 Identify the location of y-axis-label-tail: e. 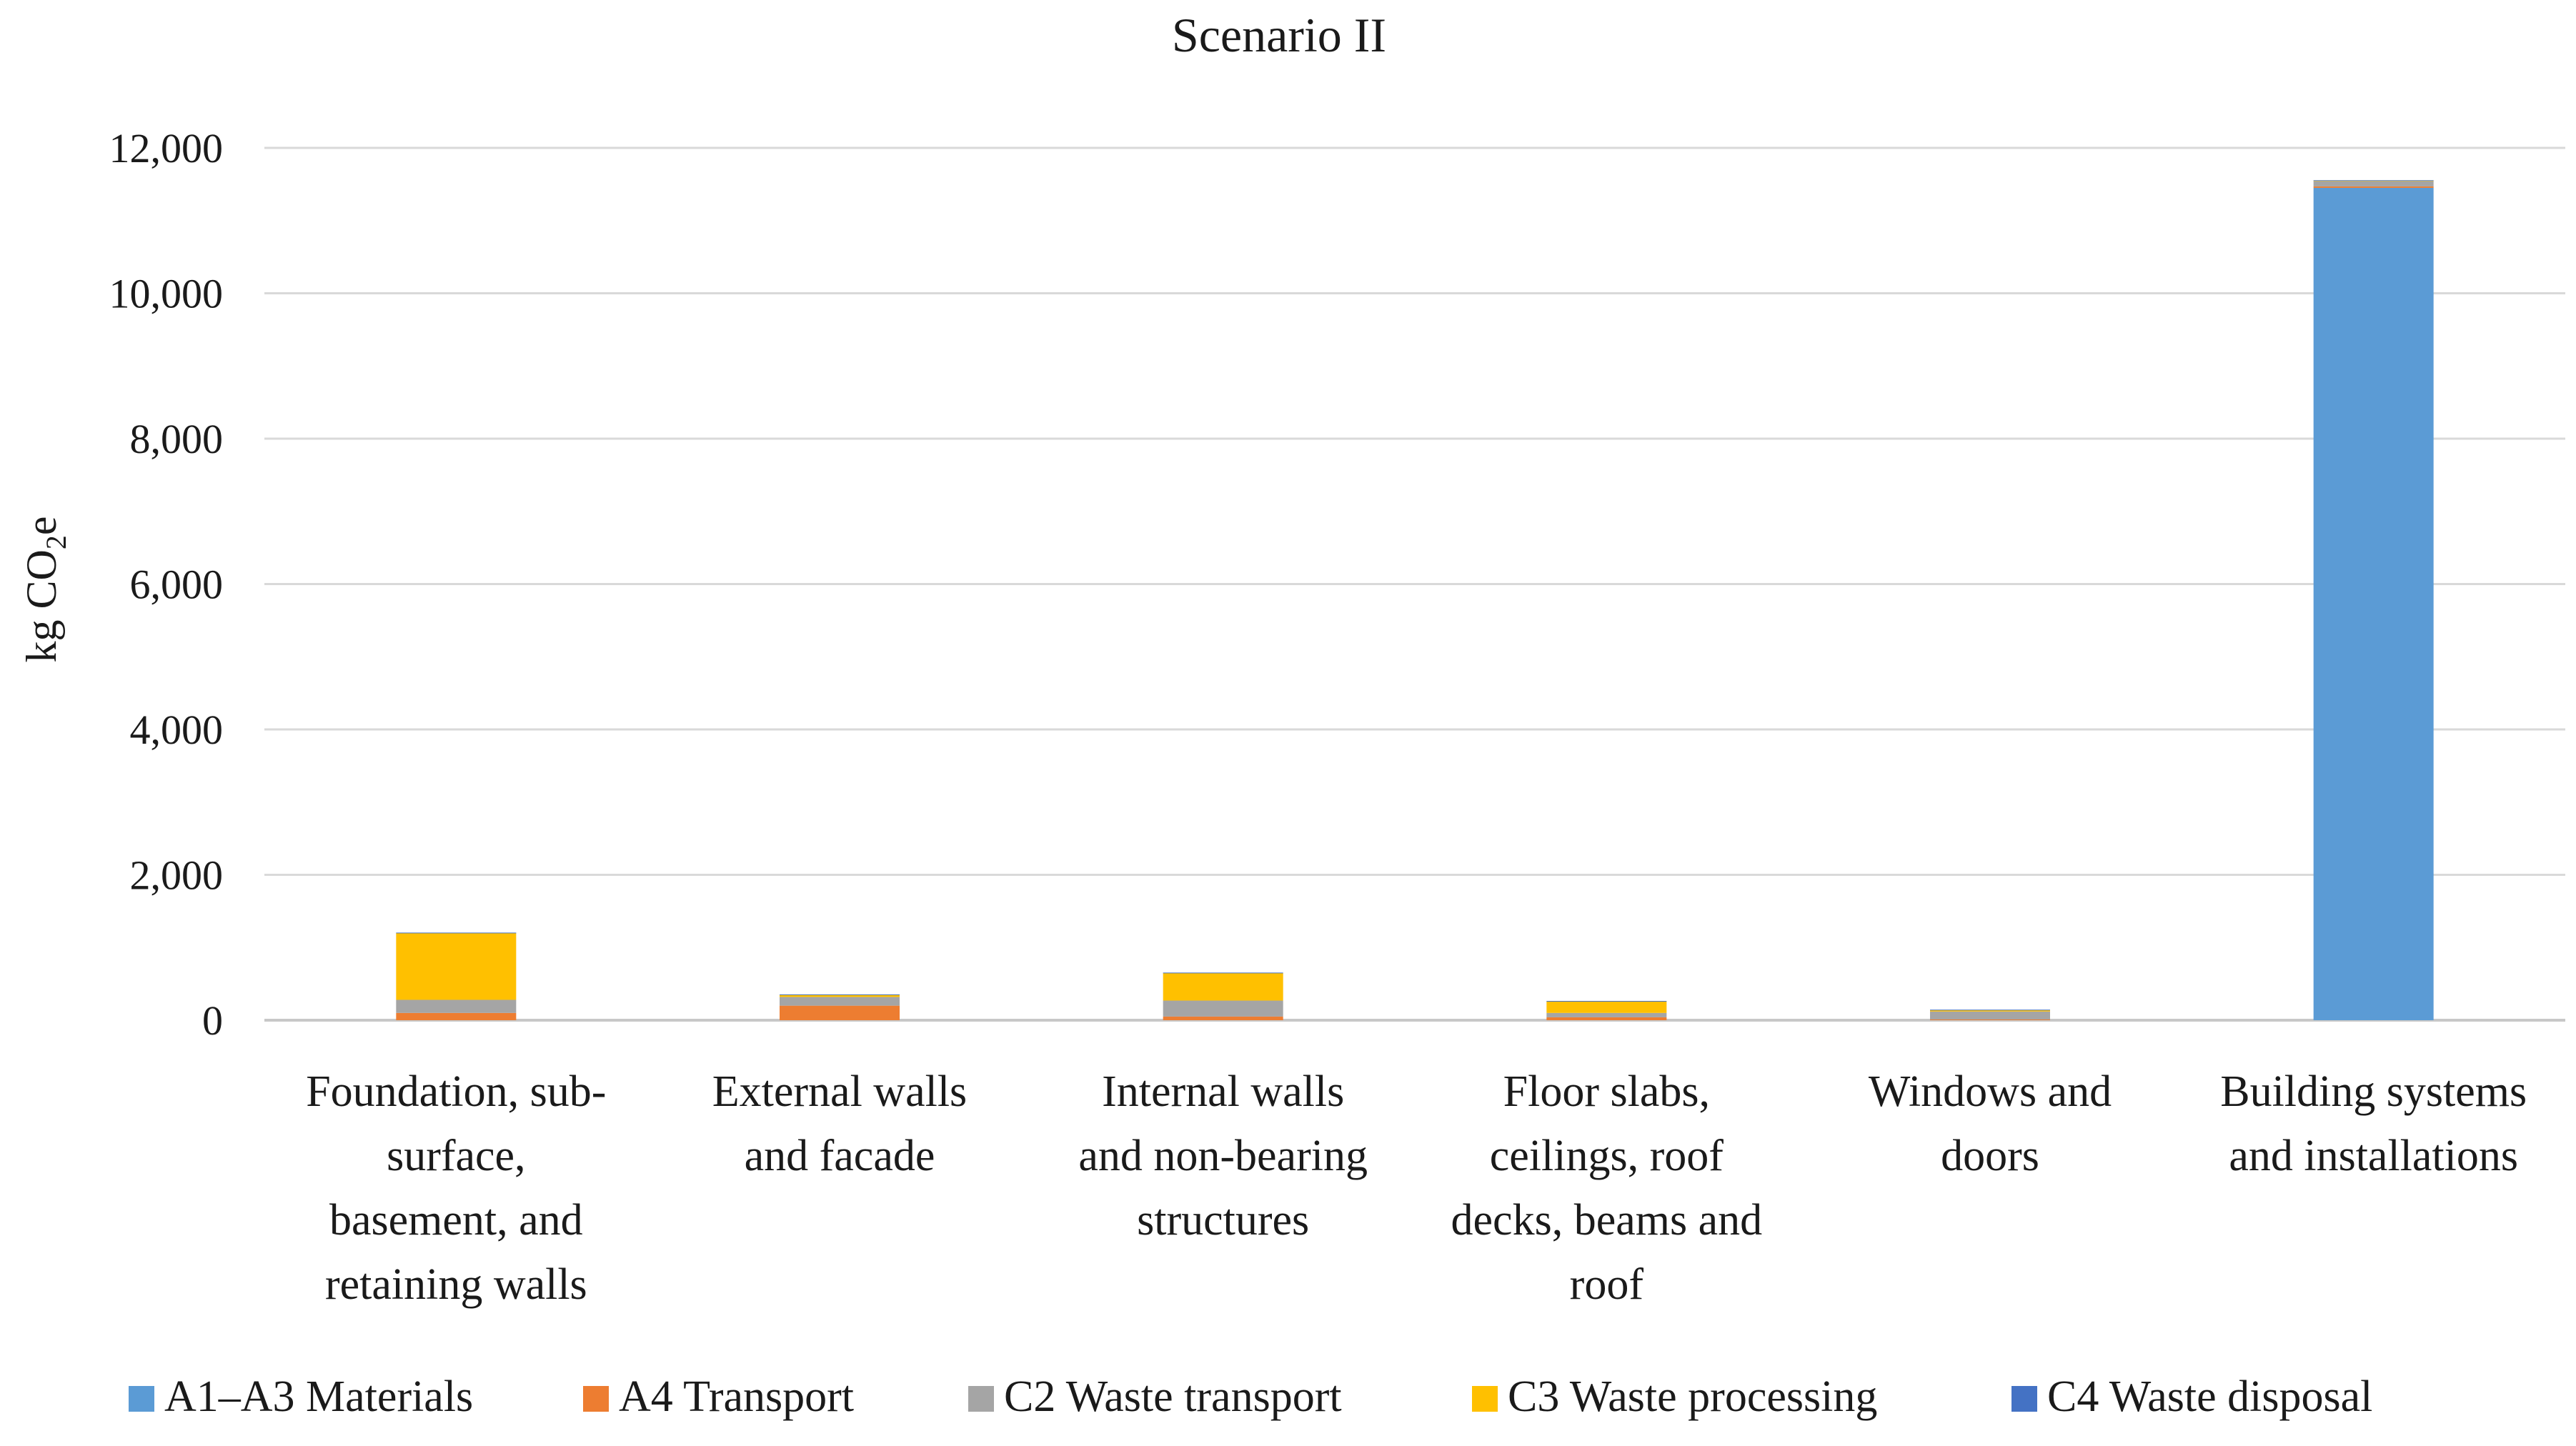
(41, 526).